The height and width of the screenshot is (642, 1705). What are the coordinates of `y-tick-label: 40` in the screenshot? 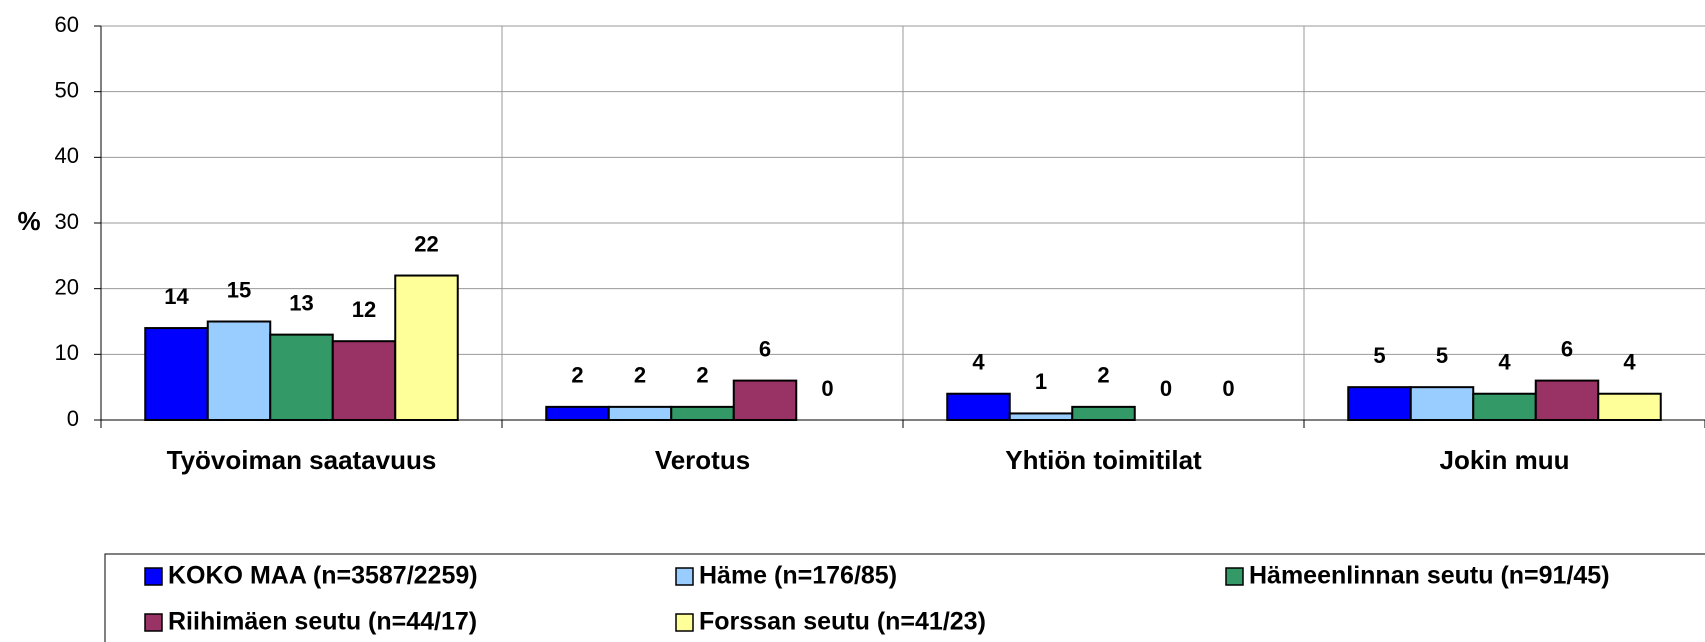 It's located at (67, 155).